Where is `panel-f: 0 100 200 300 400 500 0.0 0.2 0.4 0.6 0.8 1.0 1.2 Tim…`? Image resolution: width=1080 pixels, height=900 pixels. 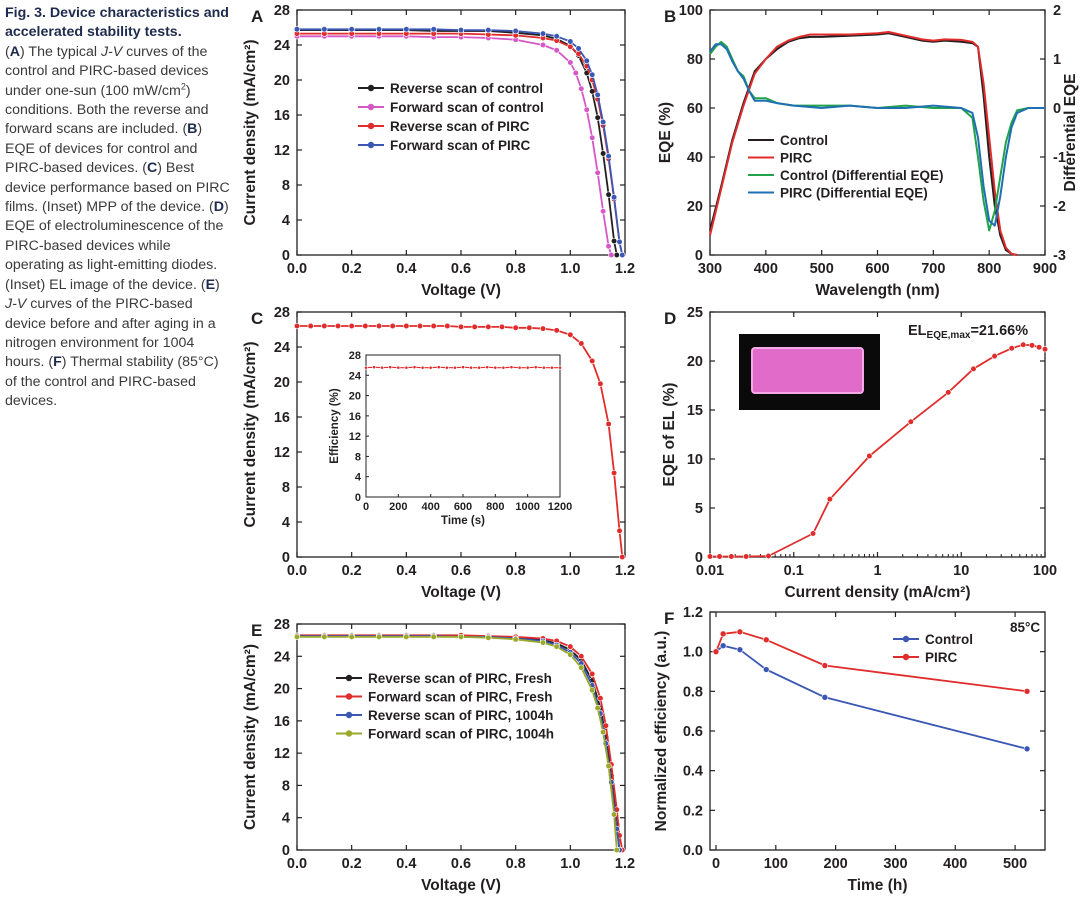 panel-f: 0 100 200 300 400 500 0.0 0.2 0.4 0.6 0.8 1.0 1.2 Tim… is located at coordinates (849, 749).